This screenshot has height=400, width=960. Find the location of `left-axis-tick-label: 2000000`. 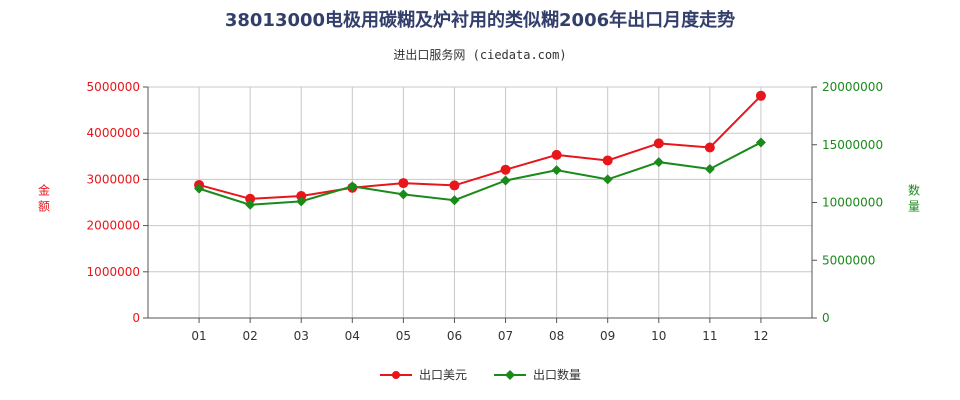

left-axis-tick-label: 2000000 is located at coordinates (113, 226).